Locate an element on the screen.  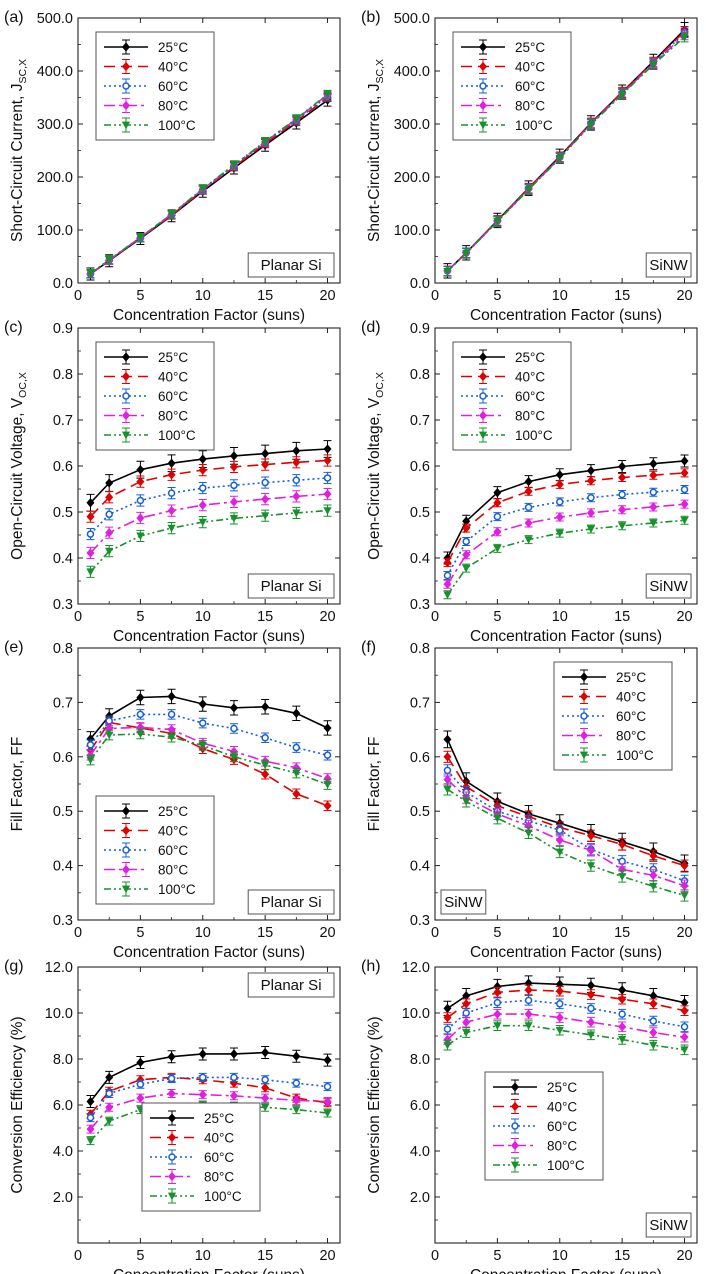
y-tick-label: 8.0 is located at coordinates (420, 1060).